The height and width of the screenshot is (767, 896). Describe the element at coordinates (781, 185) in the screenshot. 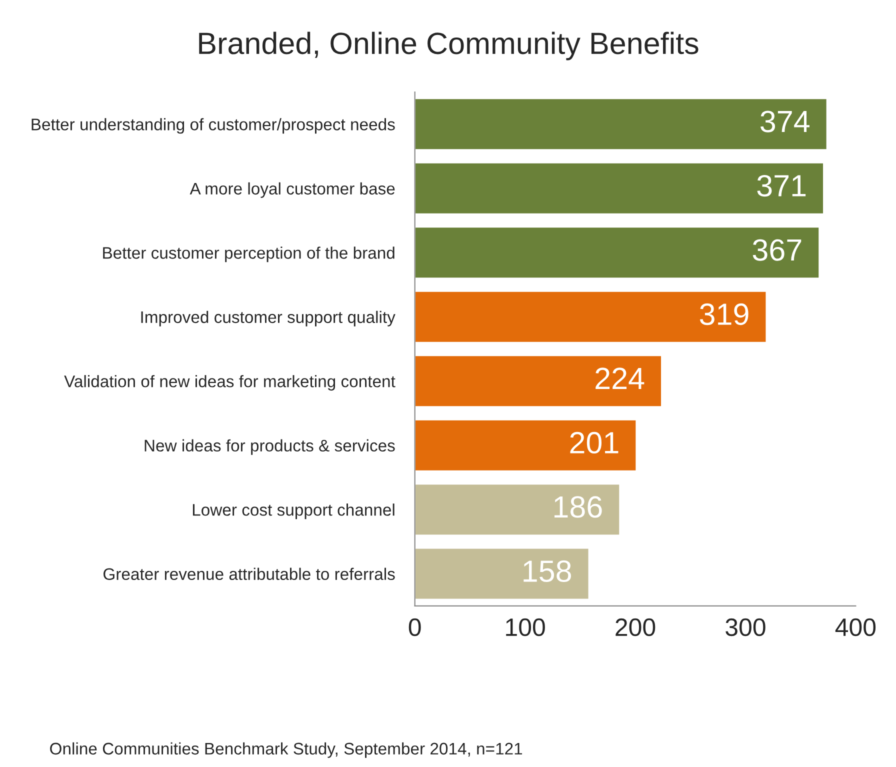

I see `data-label: 371` at that location.